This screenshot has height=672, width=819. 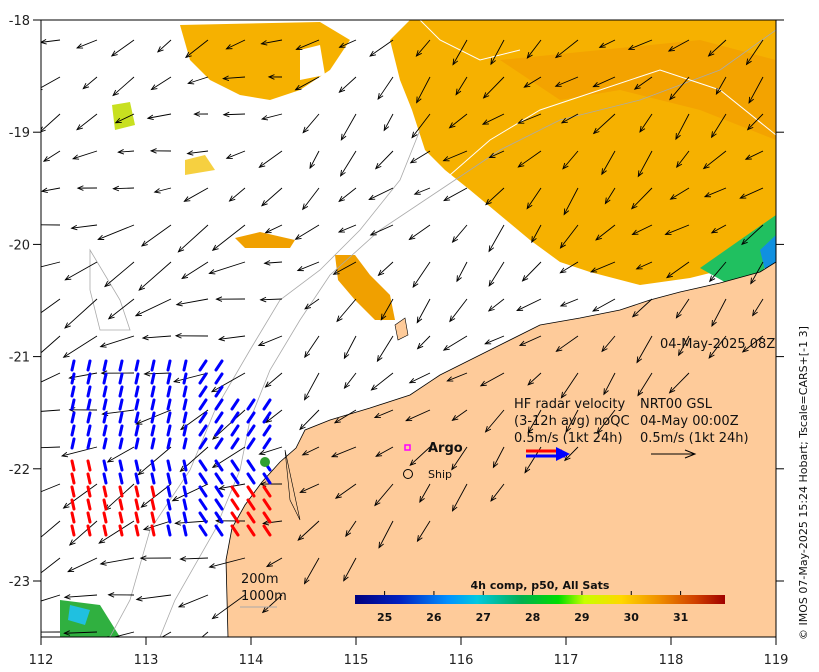 What do you see at coordinates (171, 448) in the screenshot?
I see `hf-radar-vectors` at bounding box center [171, 448].